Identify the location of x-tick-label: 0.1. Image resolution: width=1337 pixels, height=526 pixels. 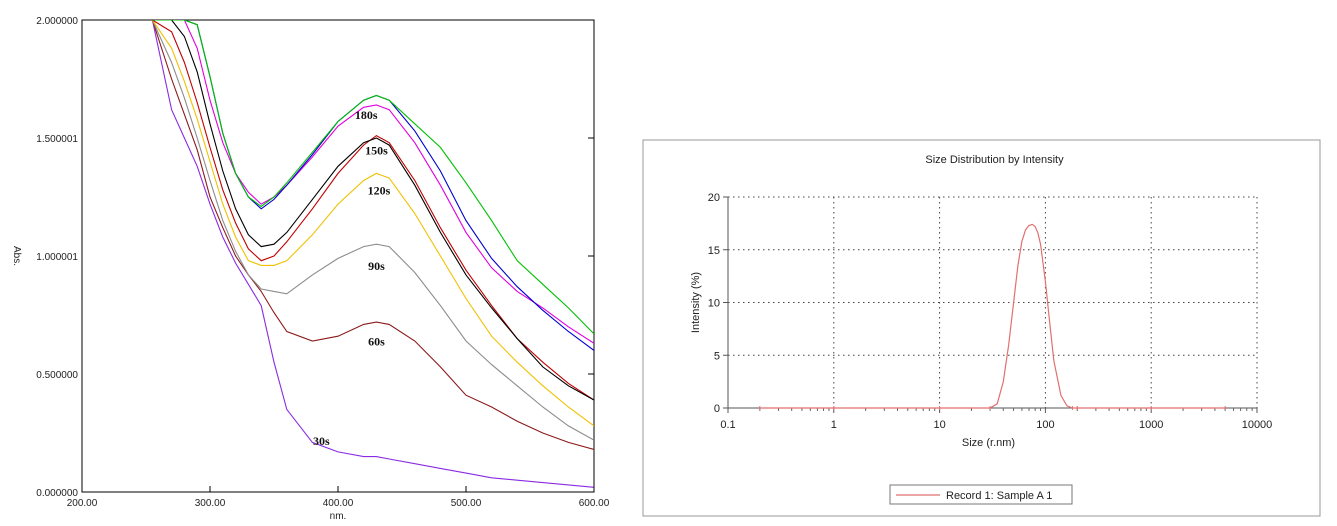
(727, 425).